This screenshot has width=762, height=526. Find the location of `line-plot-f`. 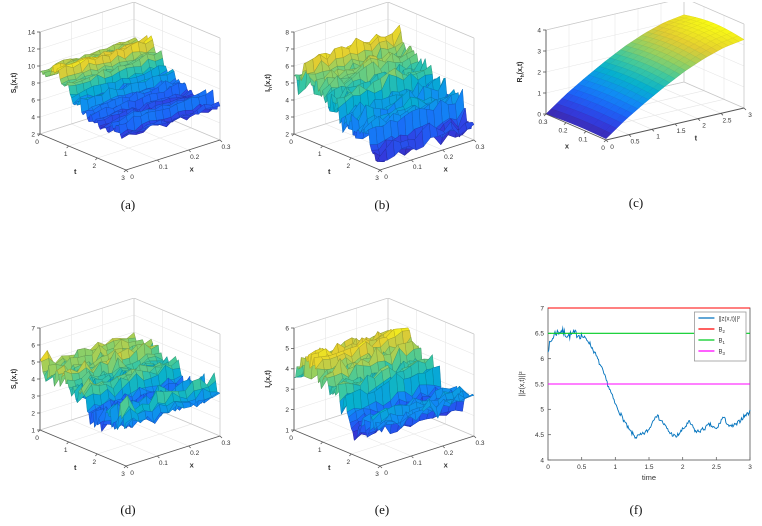

line-plot-f is located at coordinates (635, 394).